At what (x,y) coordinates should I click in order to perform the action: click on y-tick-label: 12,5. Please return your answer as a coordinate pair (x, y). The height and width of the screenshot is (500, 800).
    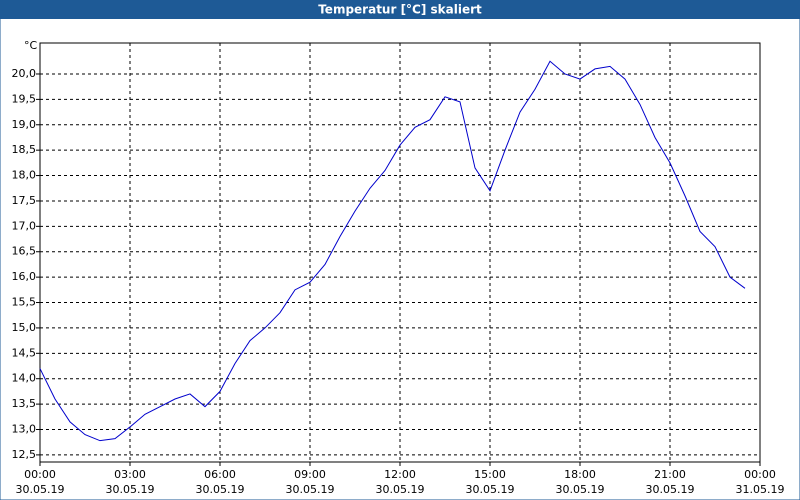
    Looking at the image, I should click on (24, 454).